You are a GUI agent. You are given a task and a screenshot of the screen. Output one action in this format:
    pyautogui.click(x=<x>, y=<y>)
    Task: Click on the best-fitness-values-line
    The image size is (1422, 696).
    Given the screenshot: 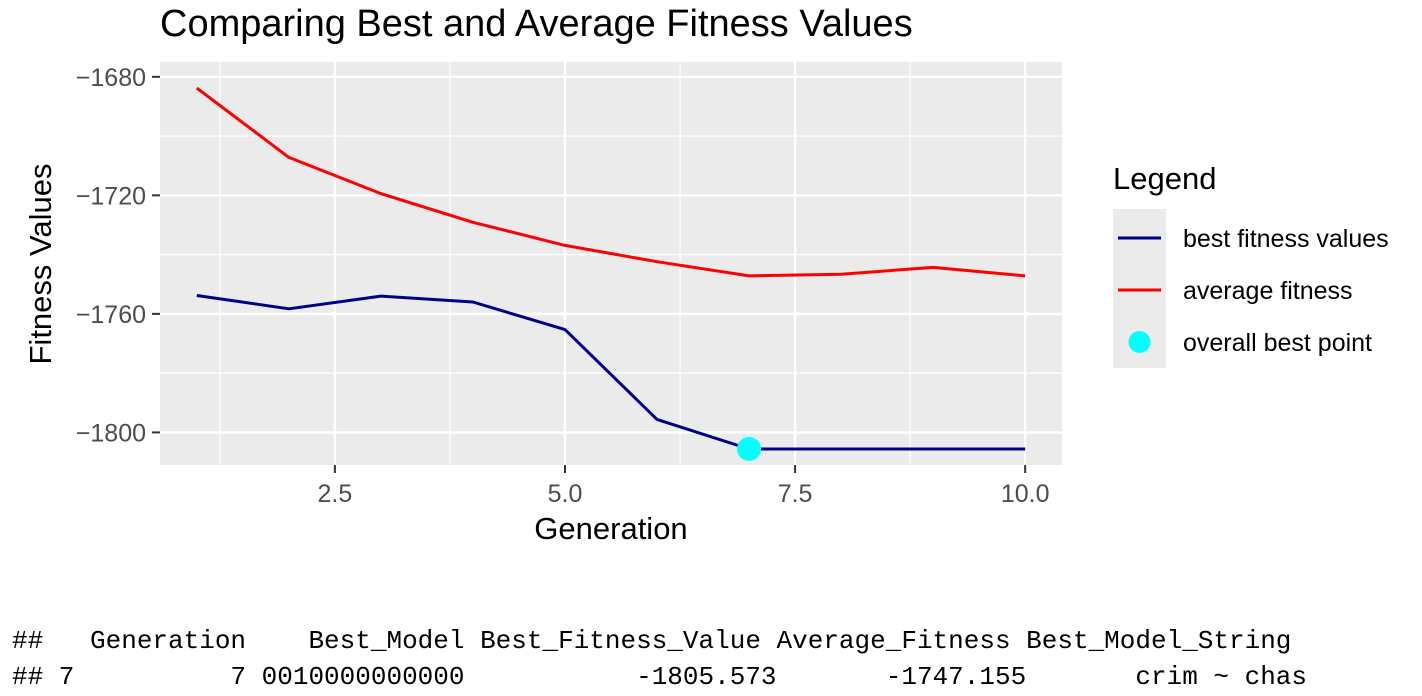 What is the action you would take?
    pyautogui.click(x=611, y=372)
    